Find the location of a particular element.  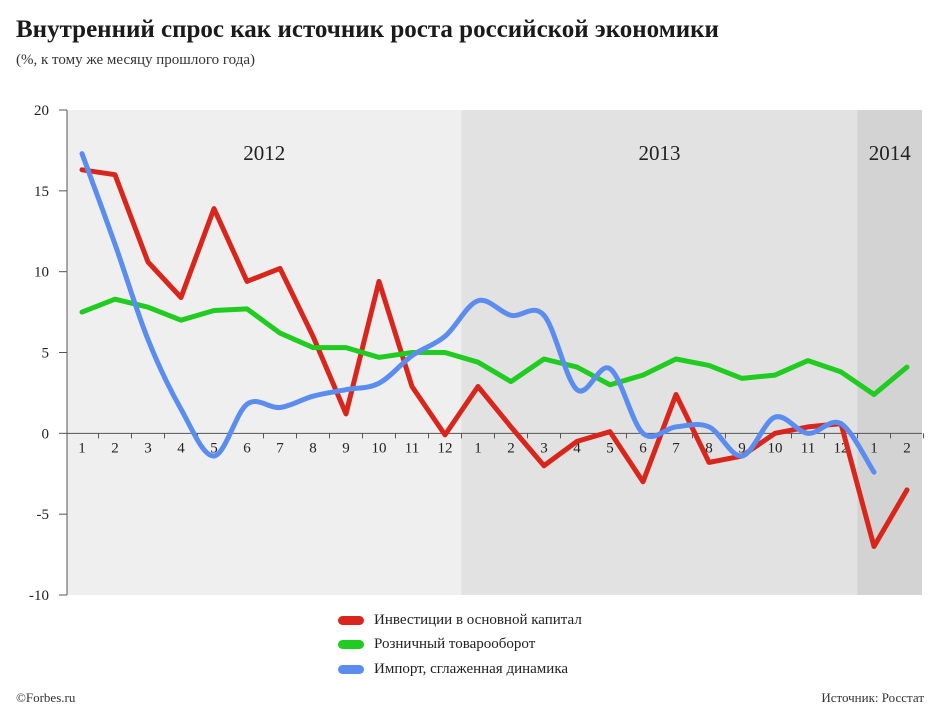

legend-item-import: Импорт, сглаженная динамика is located at coordinates (460, 669).